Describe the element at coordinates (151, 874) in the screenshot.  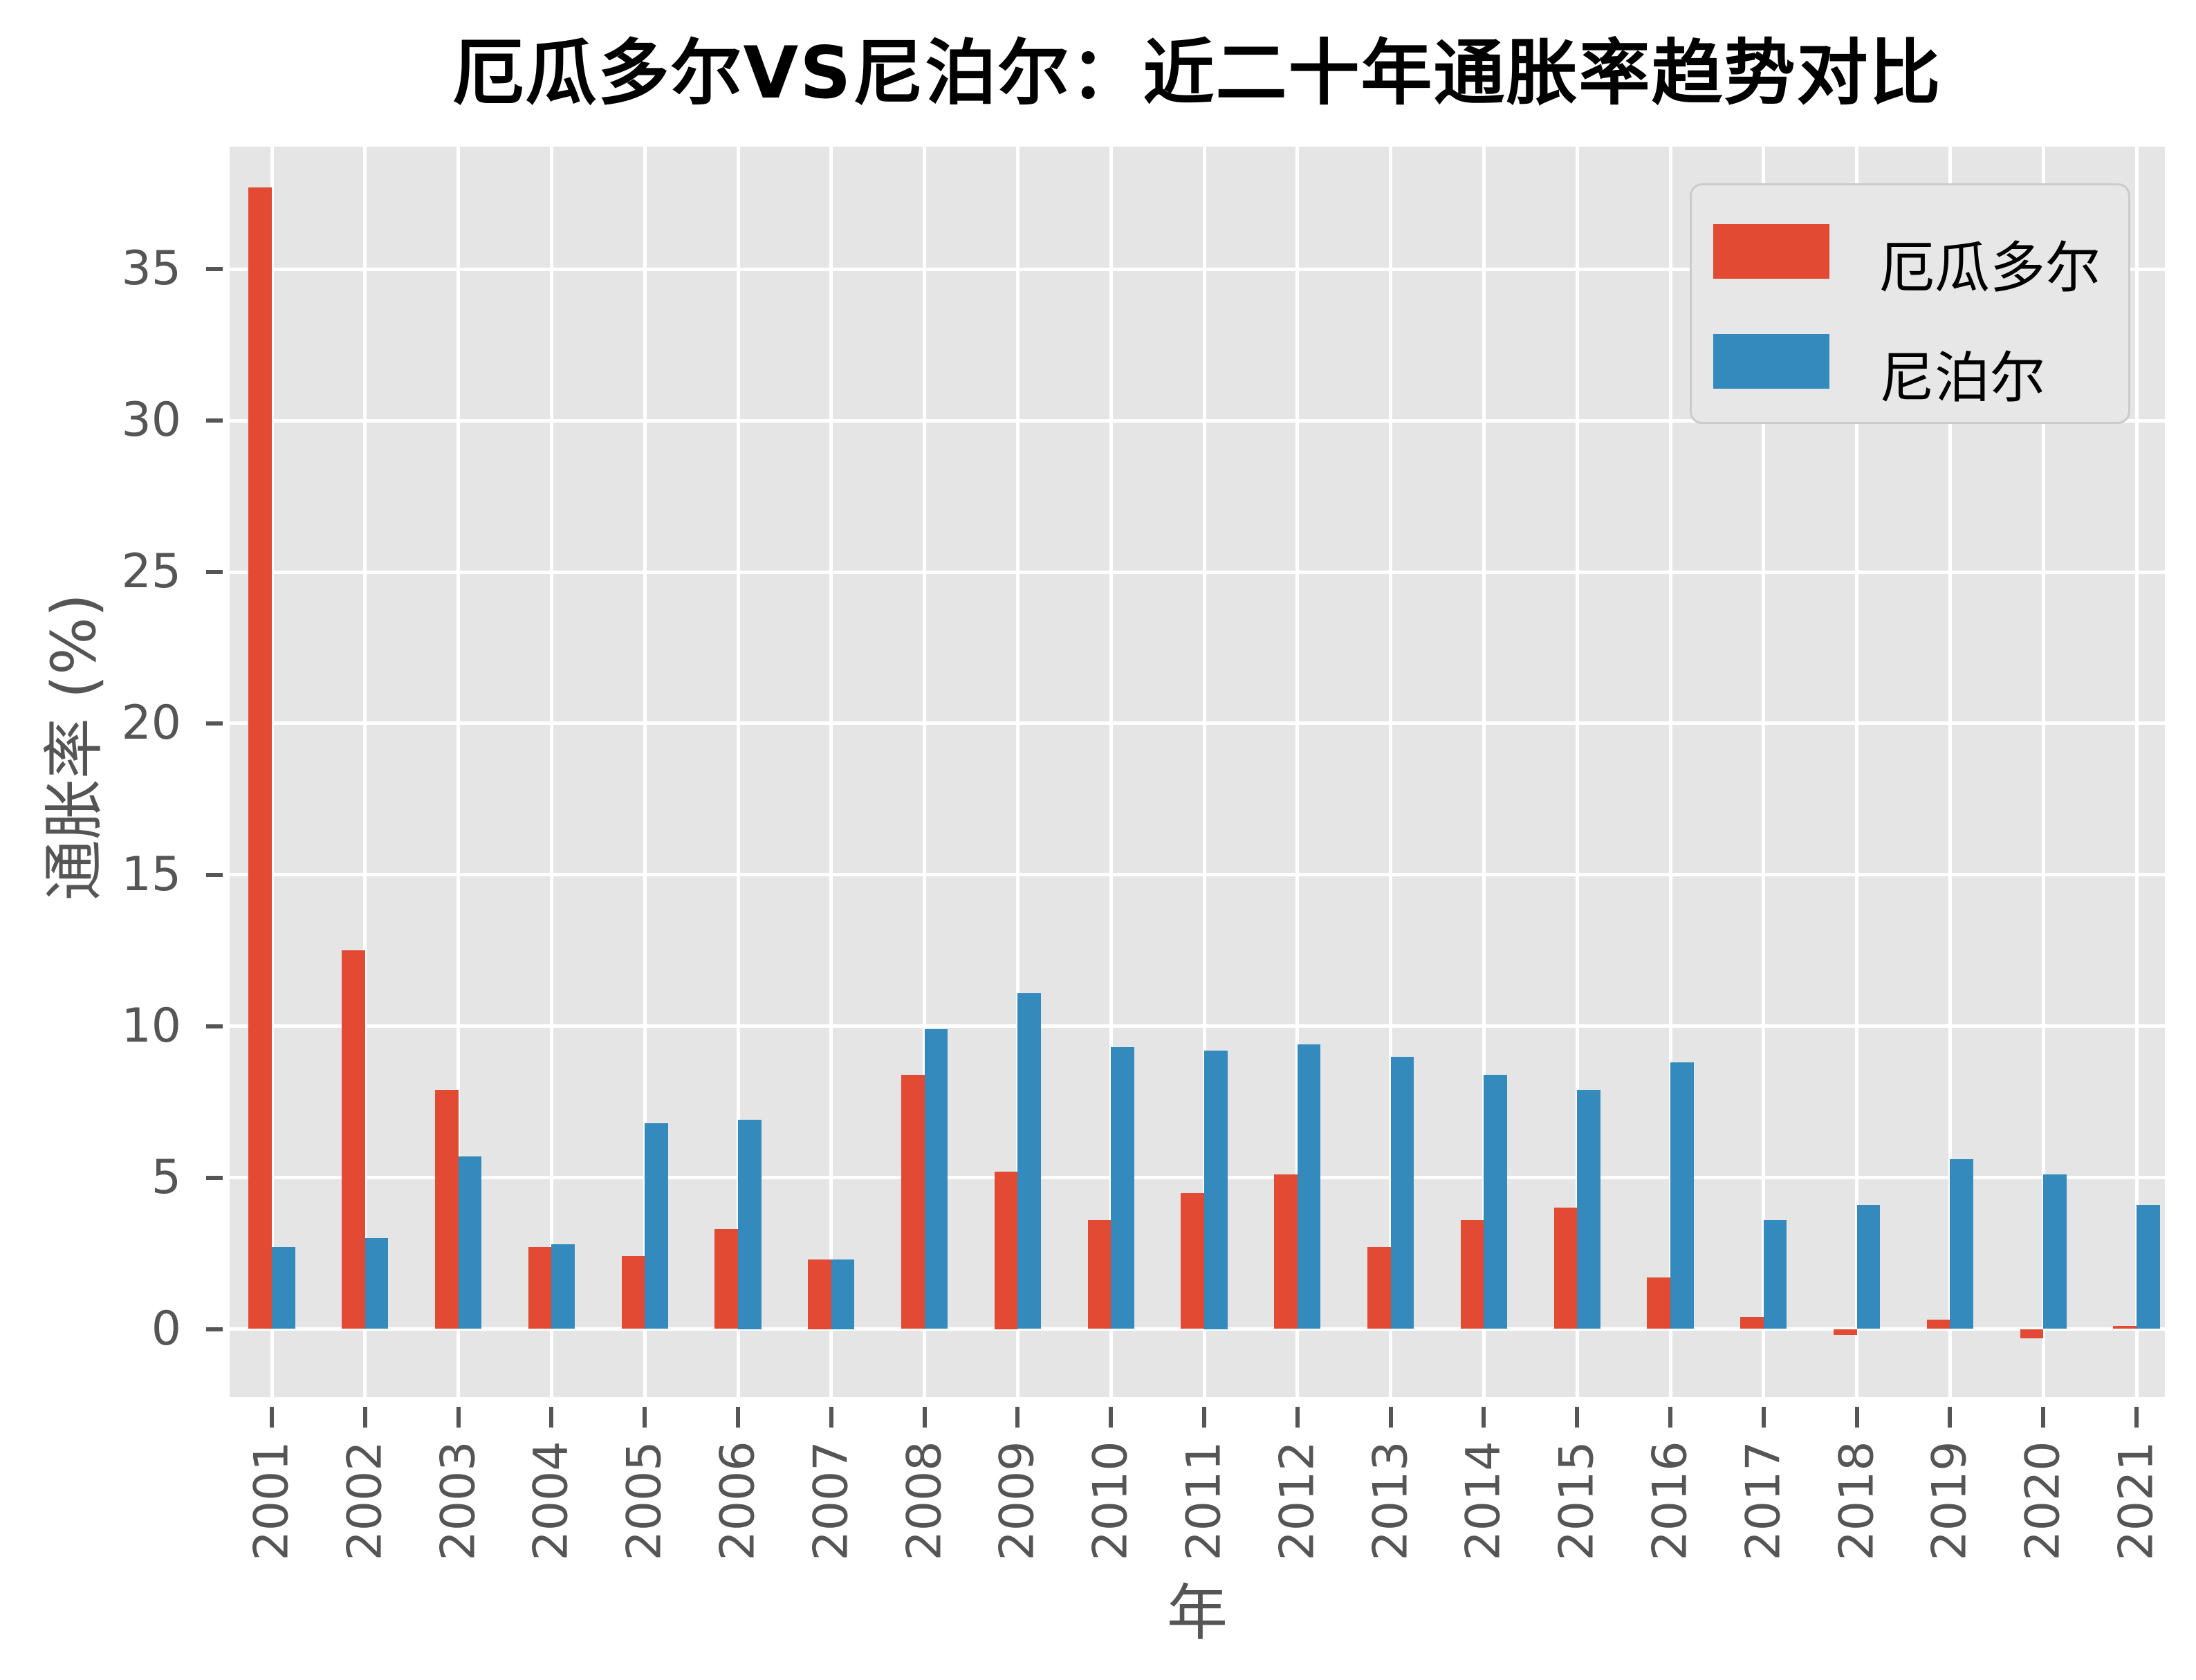
I see `y-tick-label: 15` at that location.